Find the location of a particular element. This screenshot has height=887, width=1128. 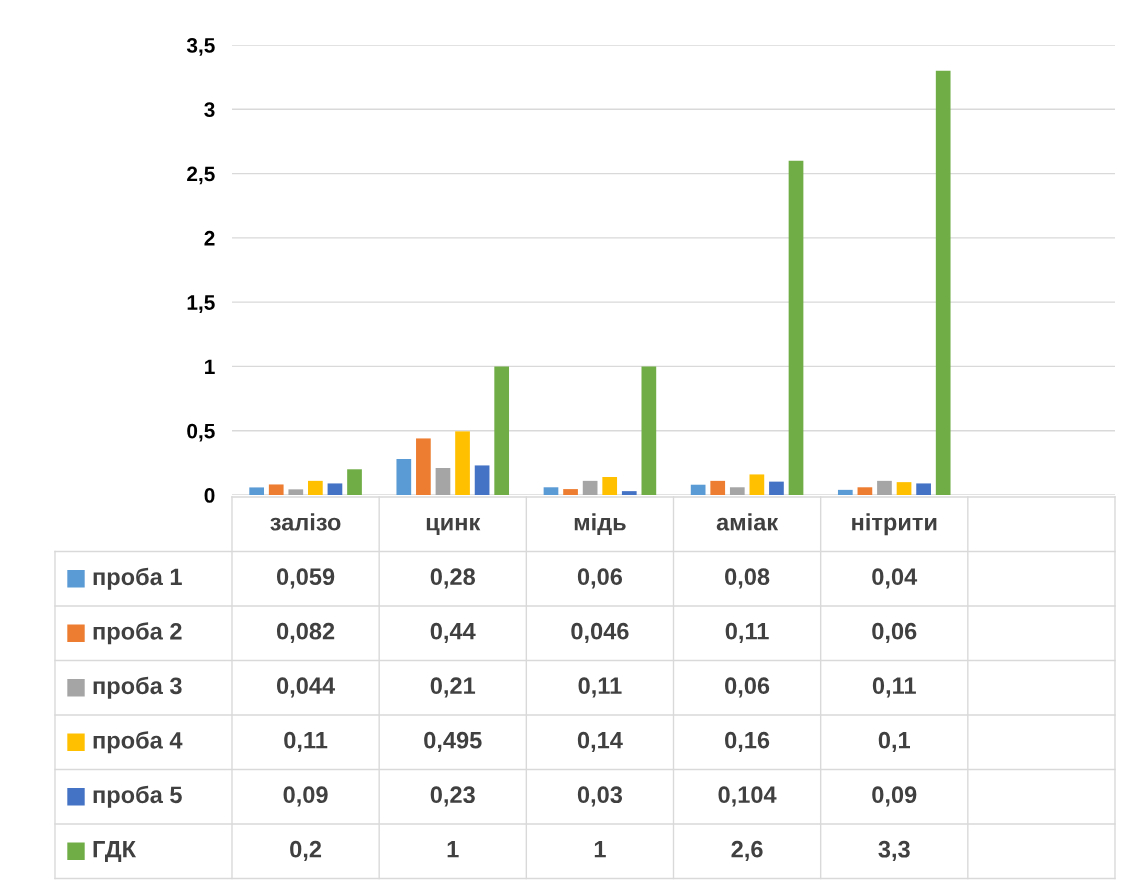

data-label: 0,044 is located at coordinates (305, 687).